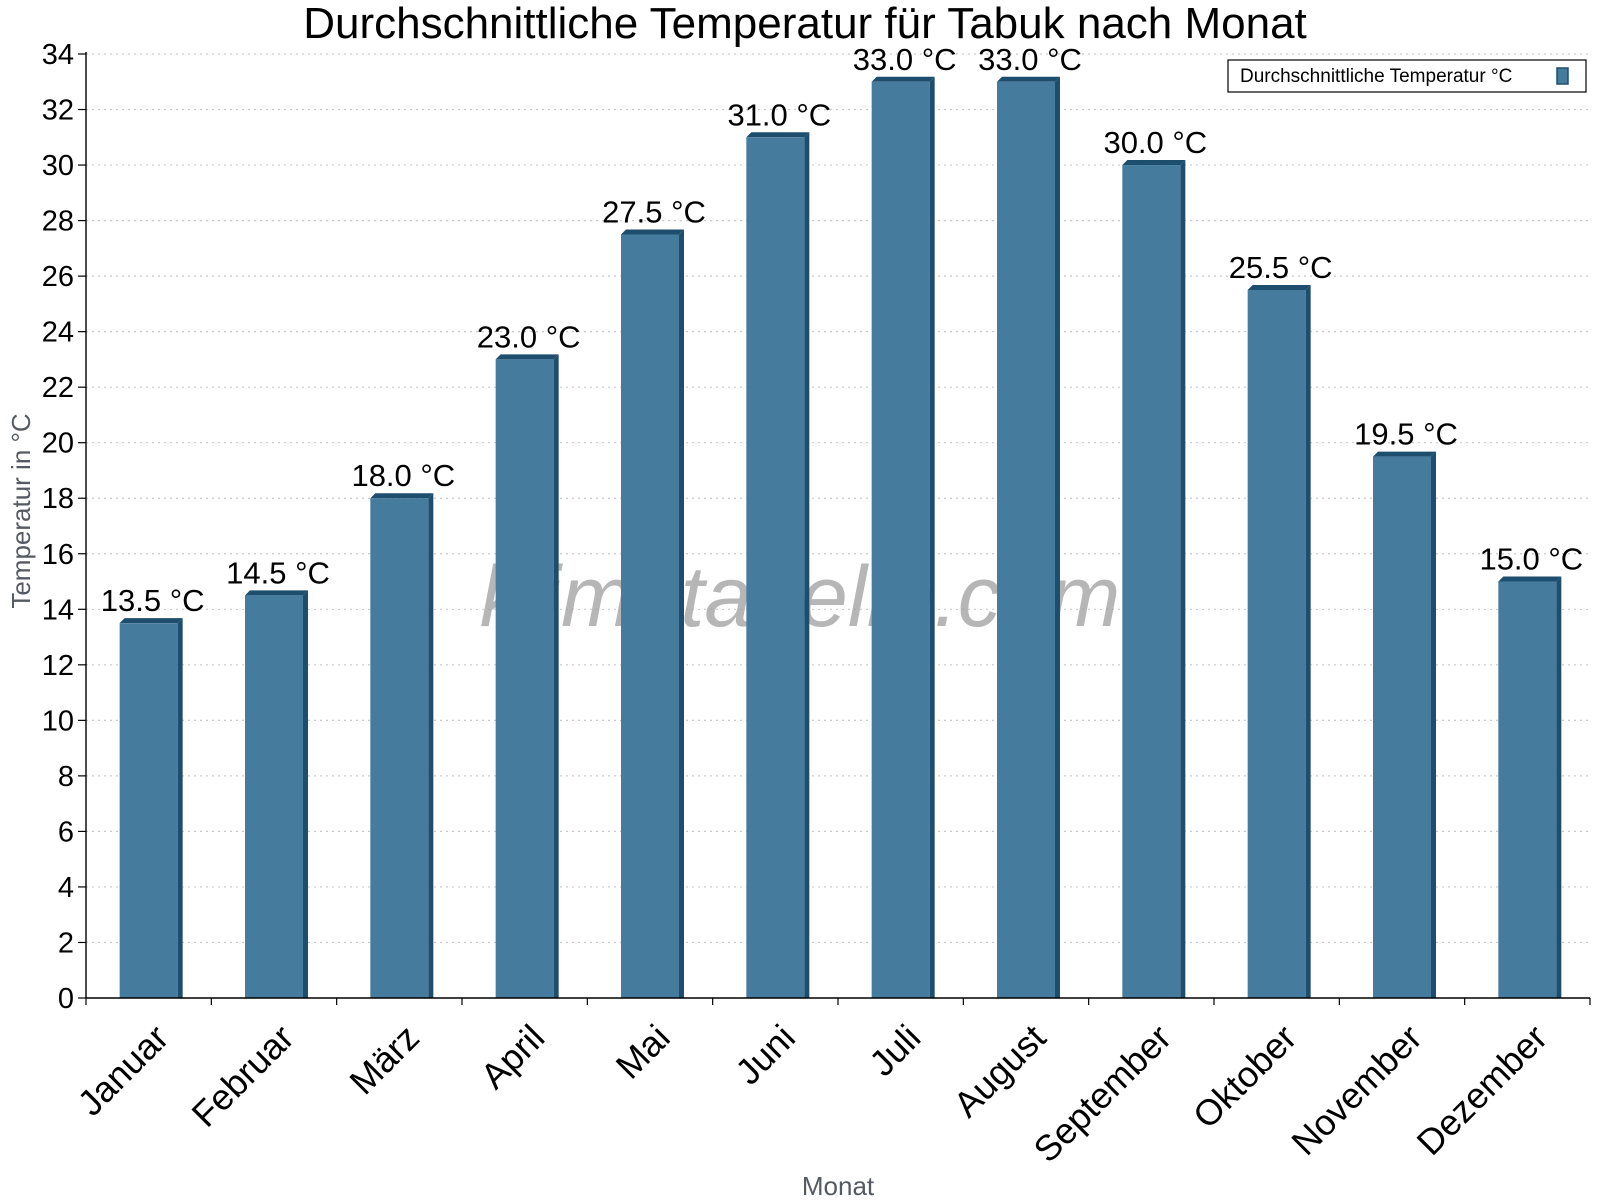 This screenshot has width=1600, height=1200. I want to click on data-label: 18.0 °C, so click(403, 475).